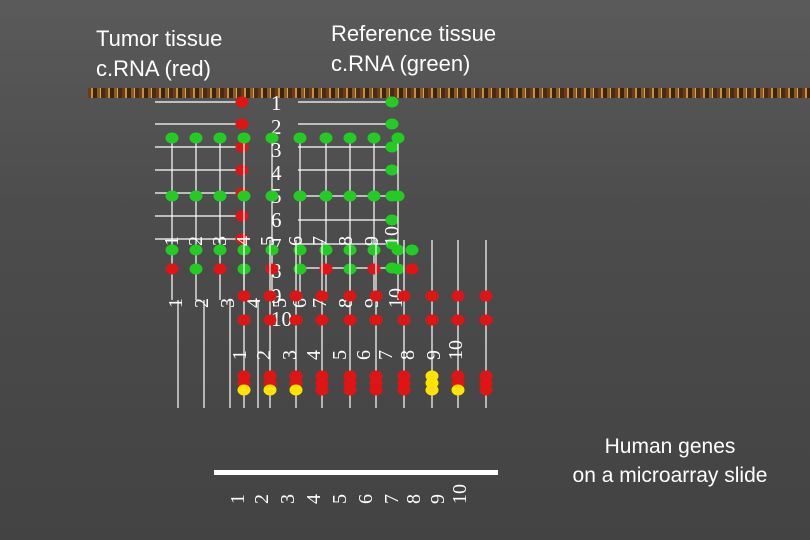  Describe the element at coordinates (238, 499) in the screenshot. I see `bottom-column-number-1: 1` at that location.